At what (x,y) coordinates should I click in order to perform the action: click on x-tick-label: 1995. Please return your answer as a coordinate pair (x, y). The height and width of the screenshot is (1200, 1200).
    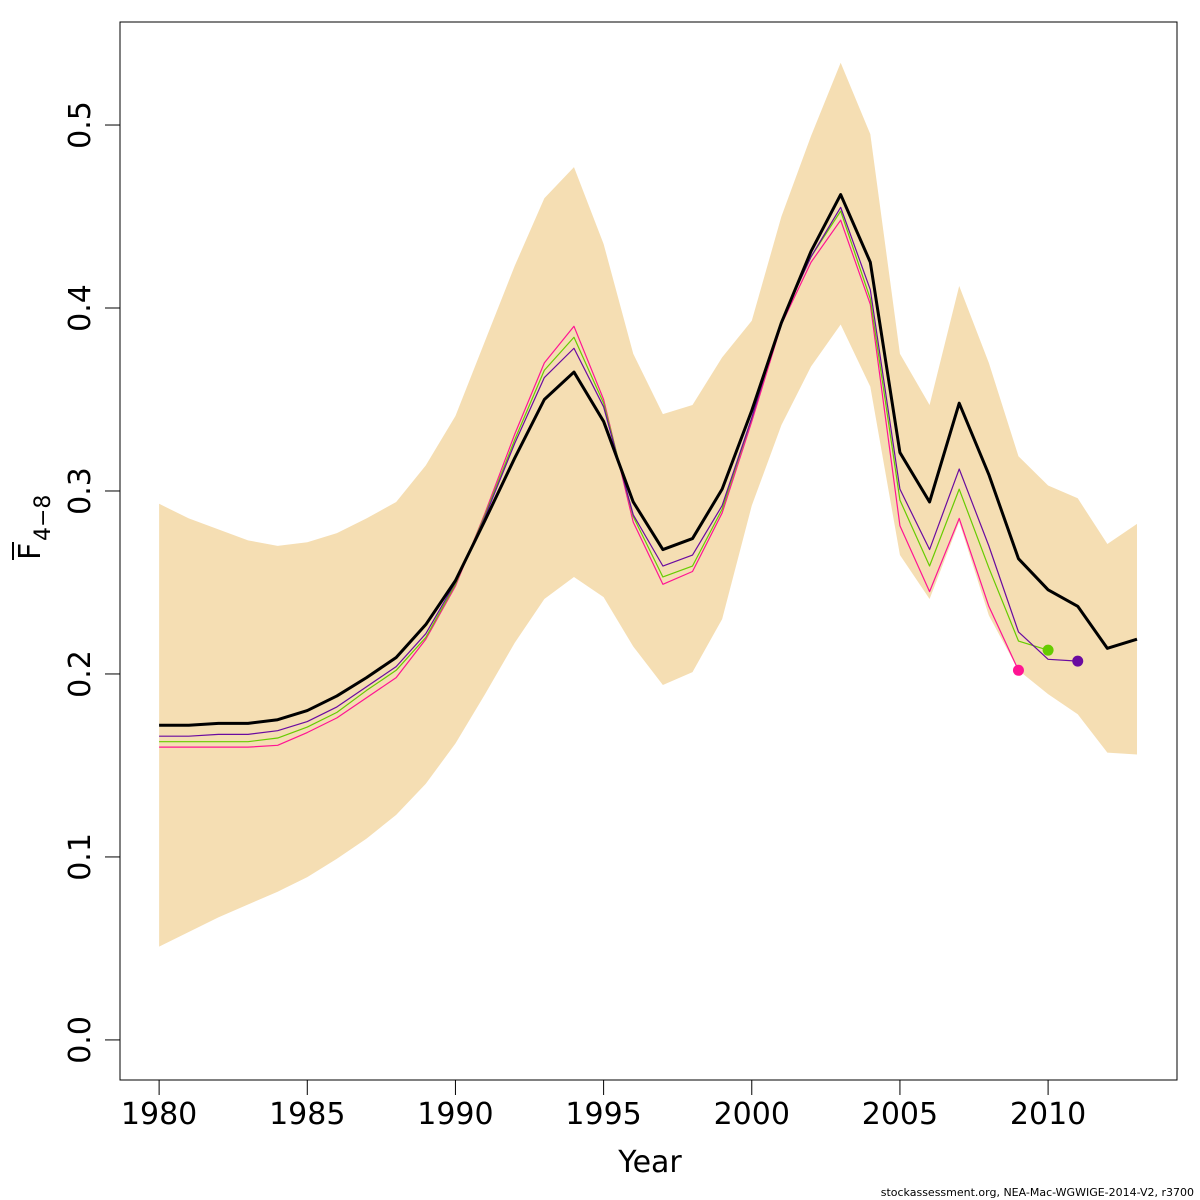
    Looking at the image, I should click on (603, 1114).